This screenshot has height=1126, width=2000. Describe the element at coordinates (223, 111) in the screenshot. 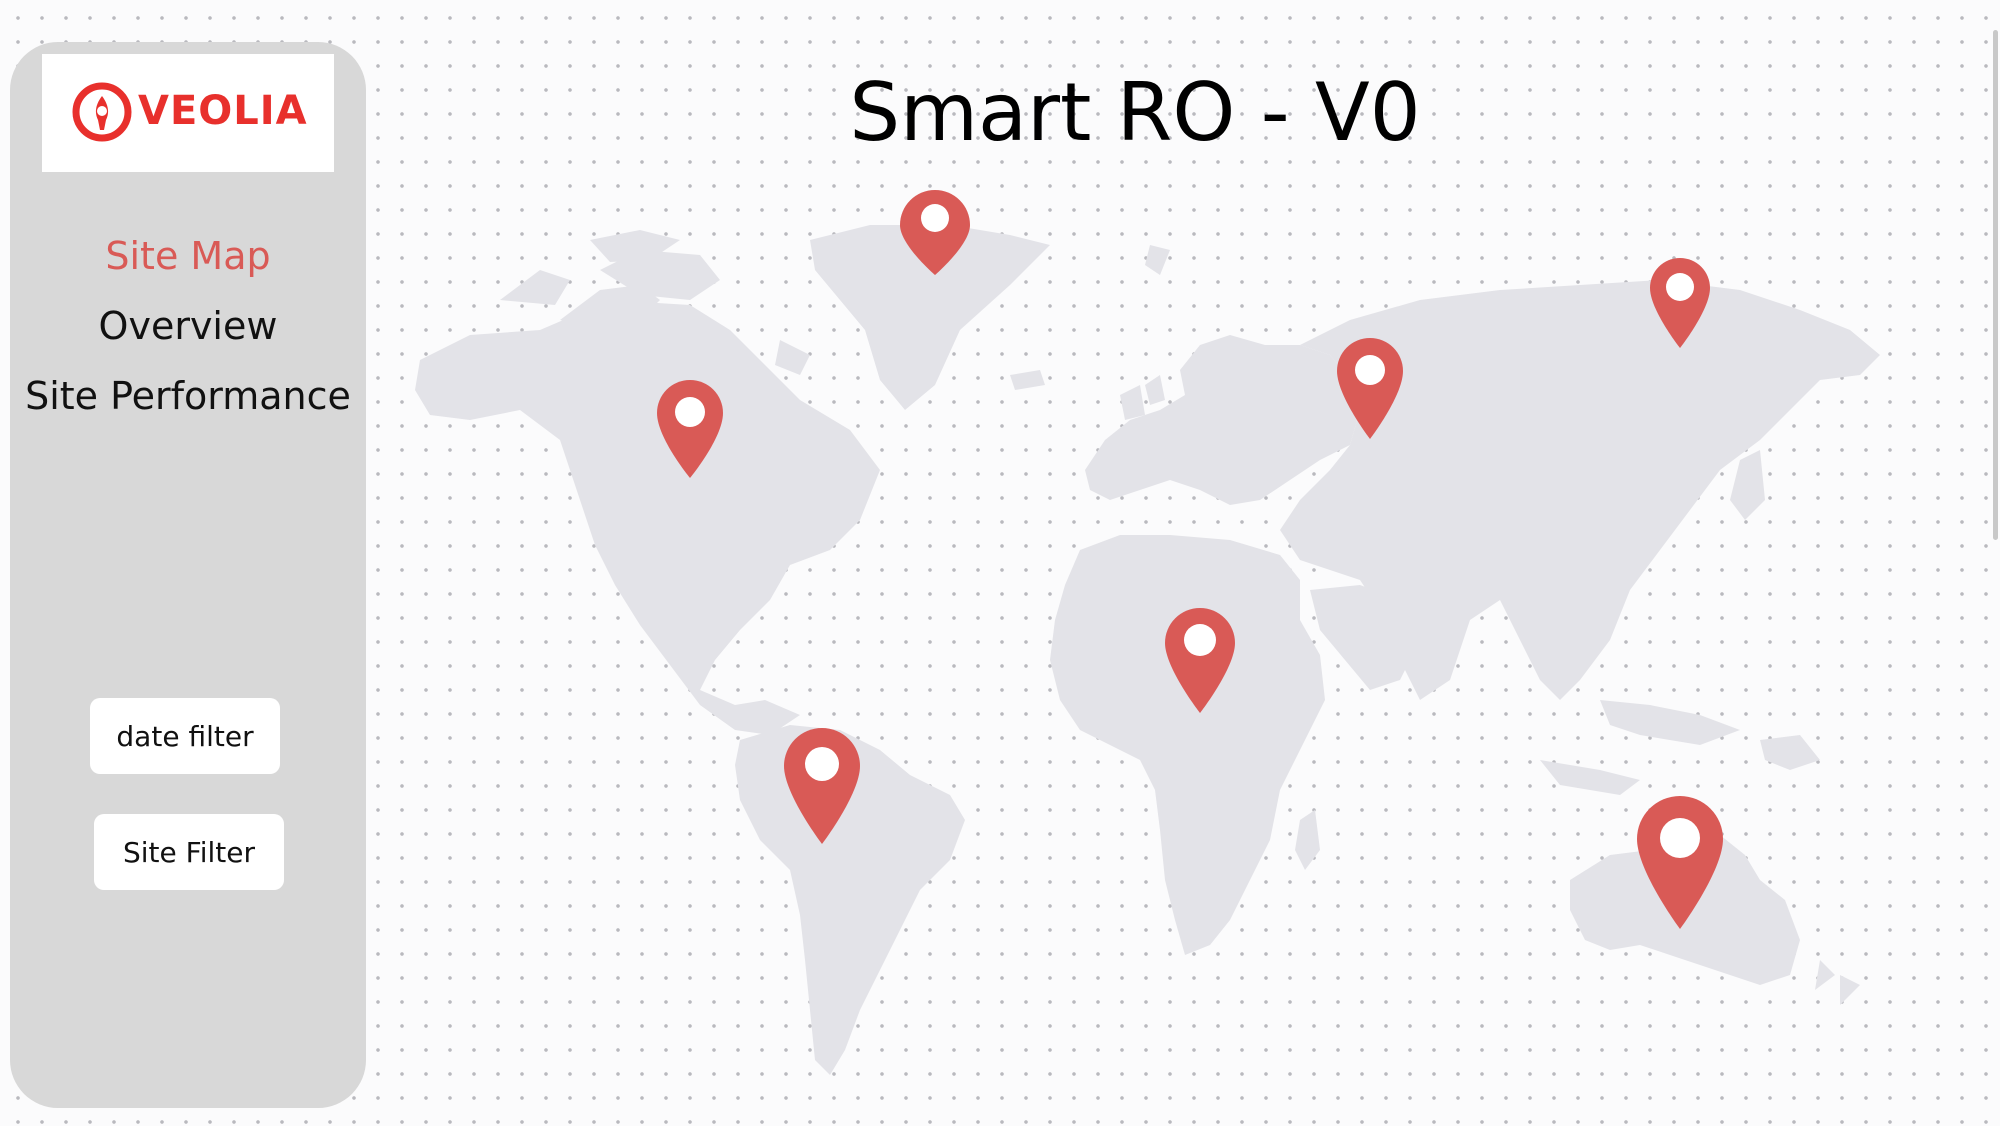

I see `brand-name: VEOLIA` at that location.